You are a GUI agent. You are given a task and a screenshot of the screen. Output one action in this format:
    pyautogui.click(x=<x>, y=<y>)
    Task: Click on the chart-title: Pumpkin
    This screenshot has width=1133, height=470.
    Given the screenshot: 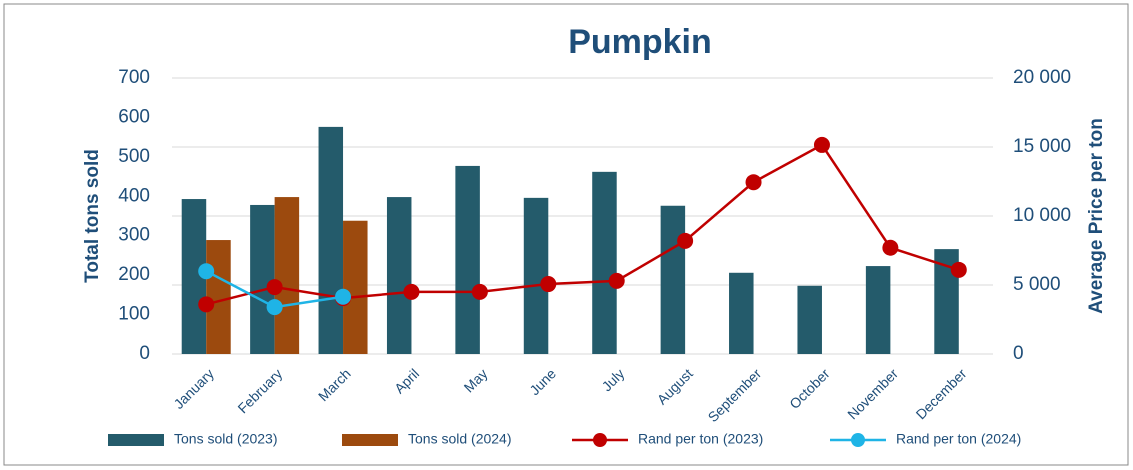 What is the action you would take?
    pyautogui.click(x=640, y=42)
    